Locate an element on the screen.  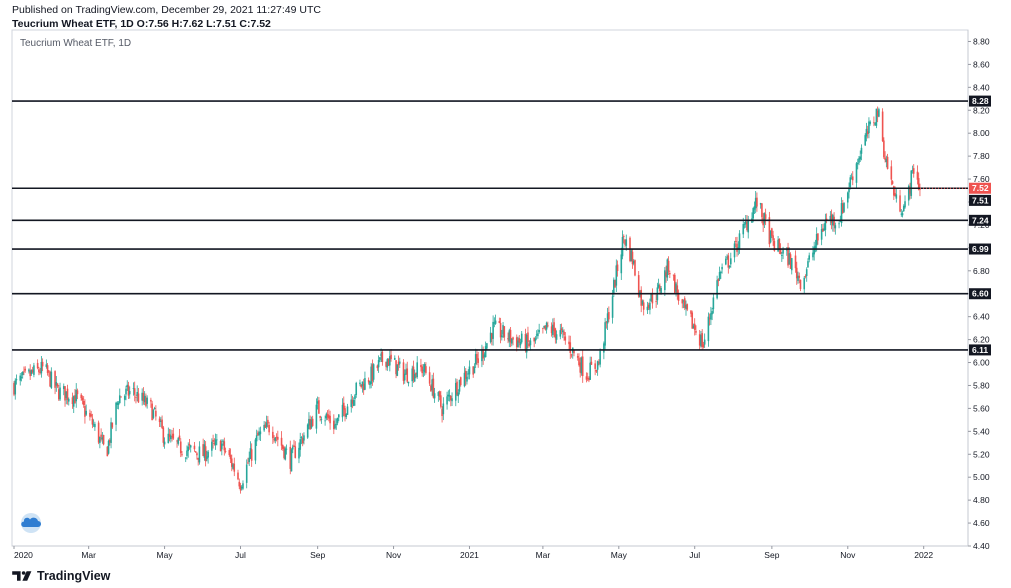
cloud-icon is located at coordinates (31, 523).